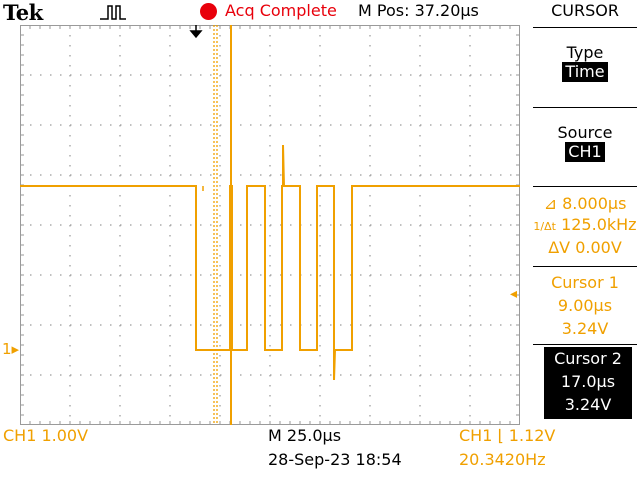 This screenshot has width=640, height=480. I want to click on delta-f-readout: 1/Δt 125.0kHz, so click(585, 224).